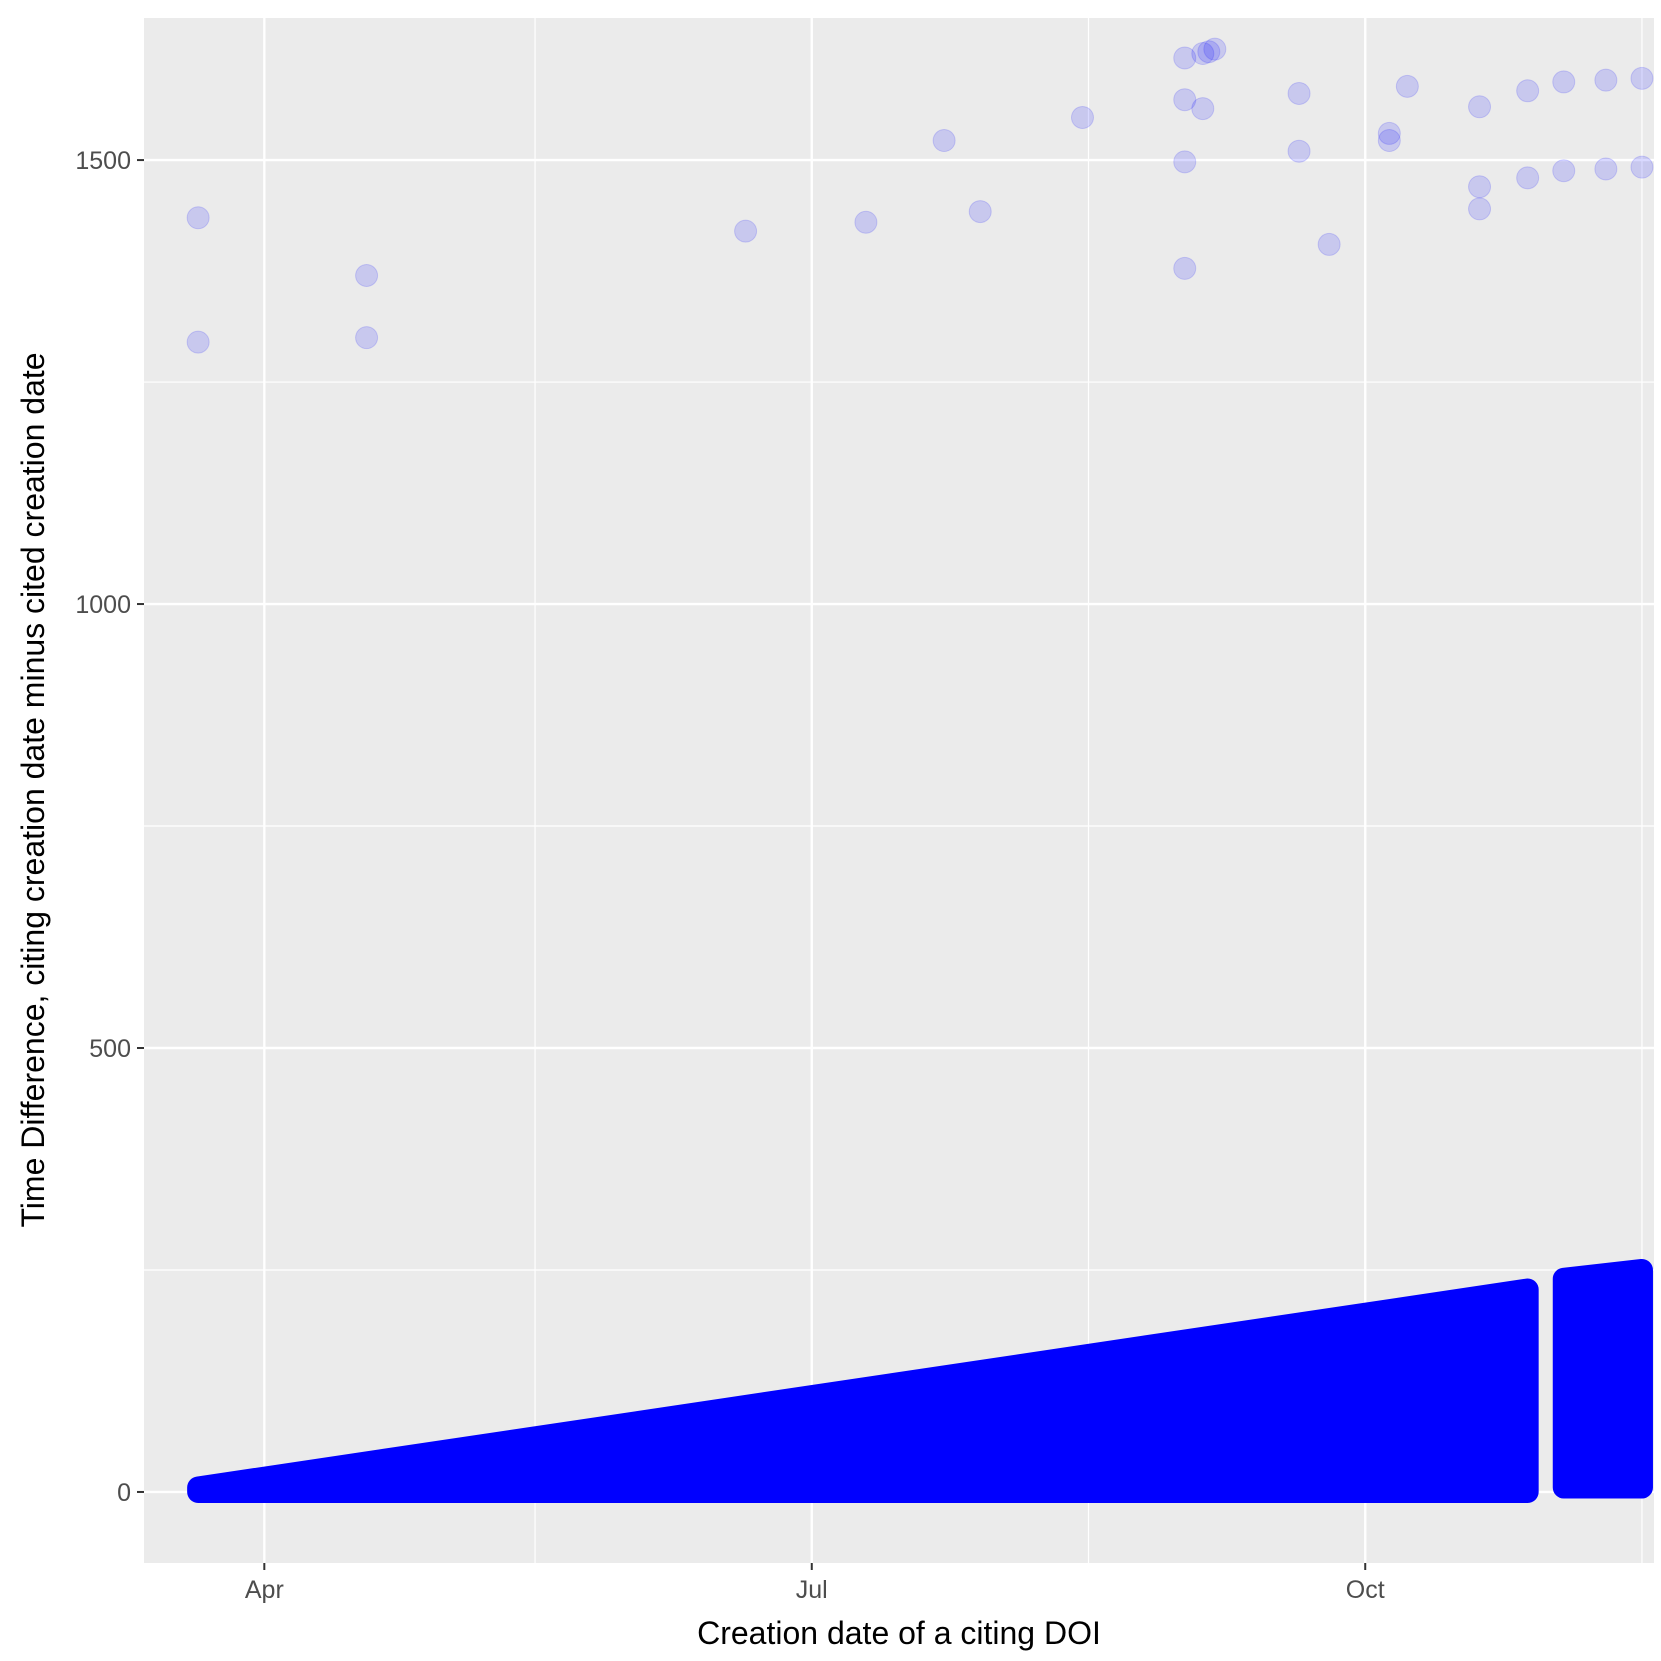  I want to click on x-tick-label: Oct, so click(1365, 1590).